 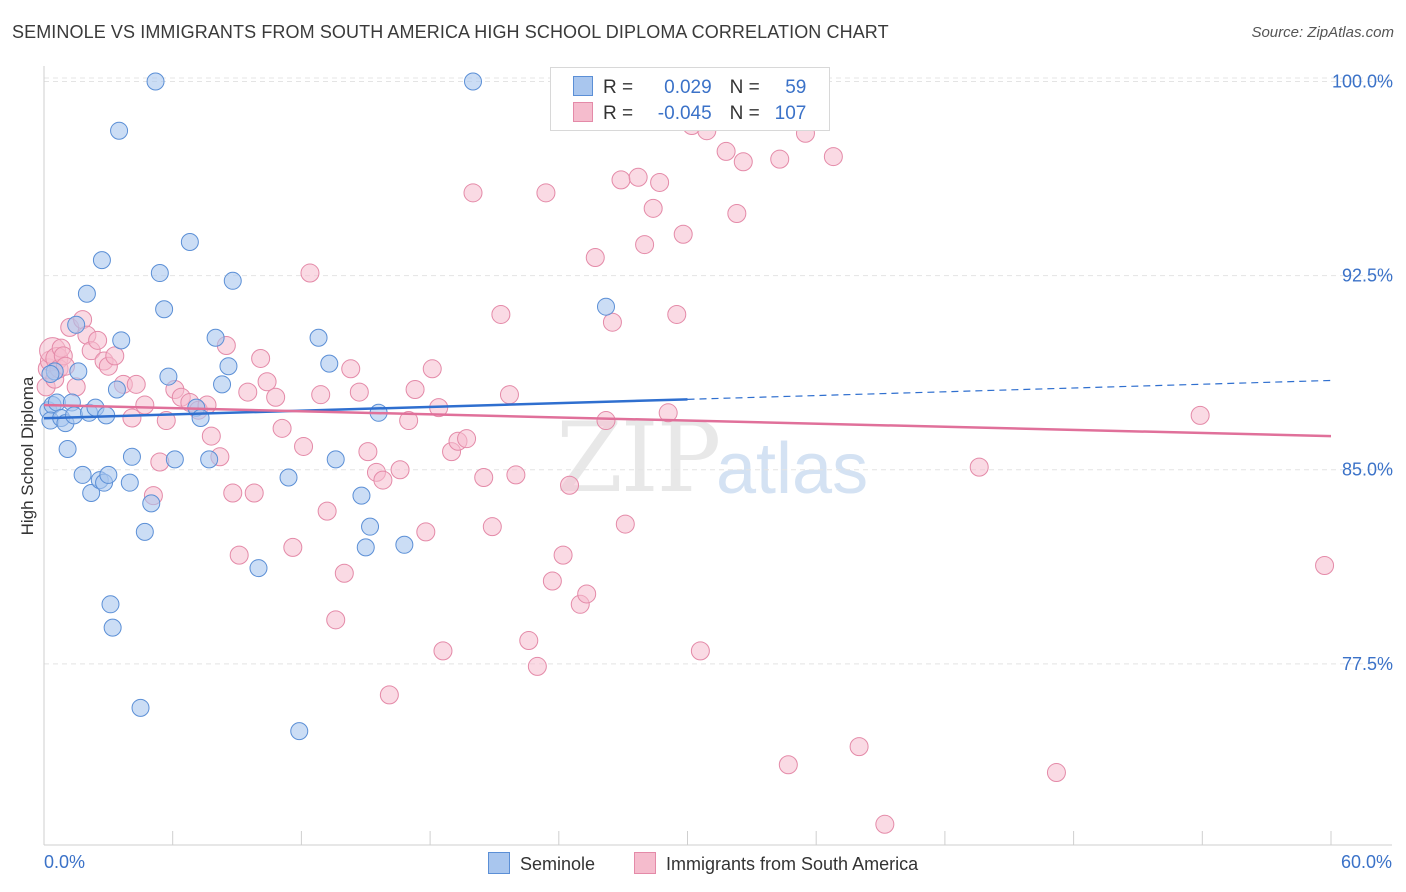 What do you see at coordinates (792, 469) in the screenshot?
I see `watermark-atlas: atlas` at bounding box center [792, 469].